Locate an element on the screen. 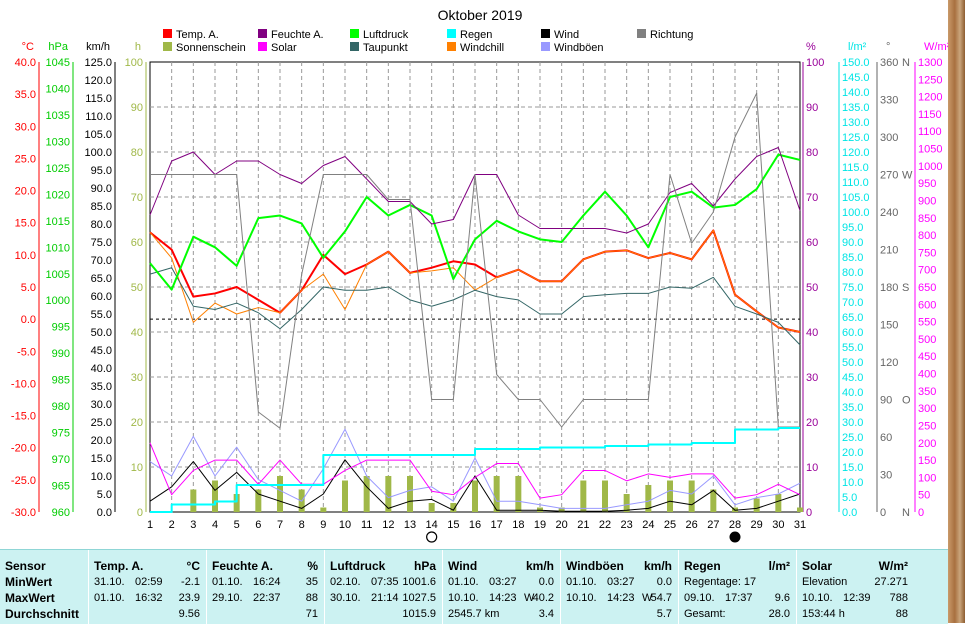 The image size is (965, 624). stat-time: 16:32 is located at coordinates (149, 598).